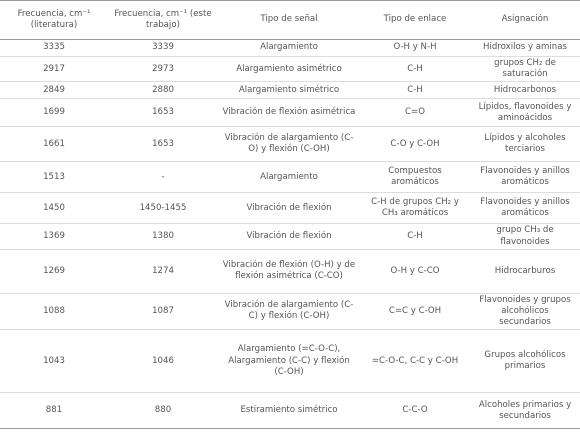  Describe the element at coordinates (415, 48) in the screenshot. I see `table-cell: O-H y N-H` at that location.